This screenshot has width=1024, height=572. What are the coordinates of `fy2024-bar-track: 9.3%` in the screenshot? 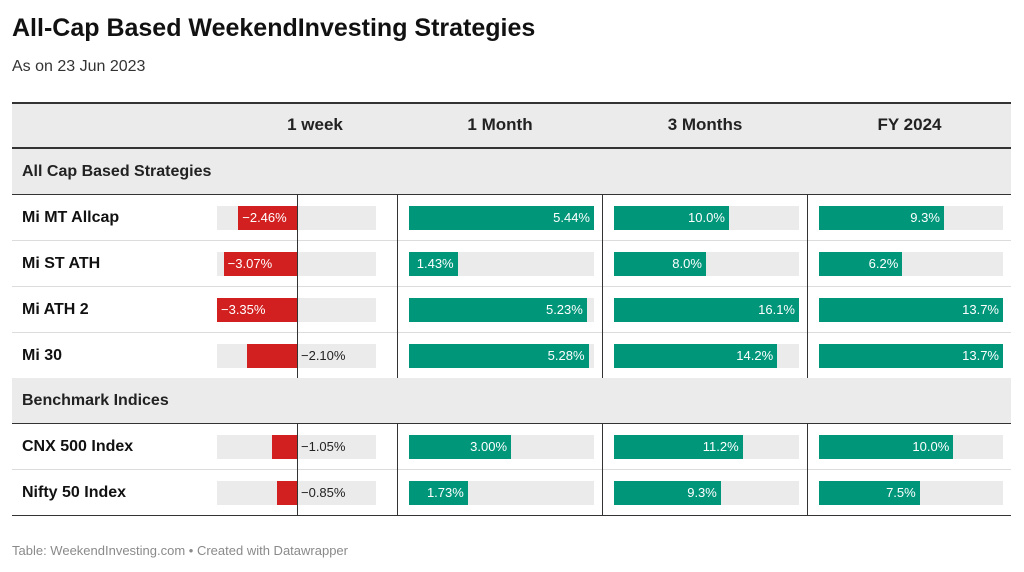 It's located at (911, 218).